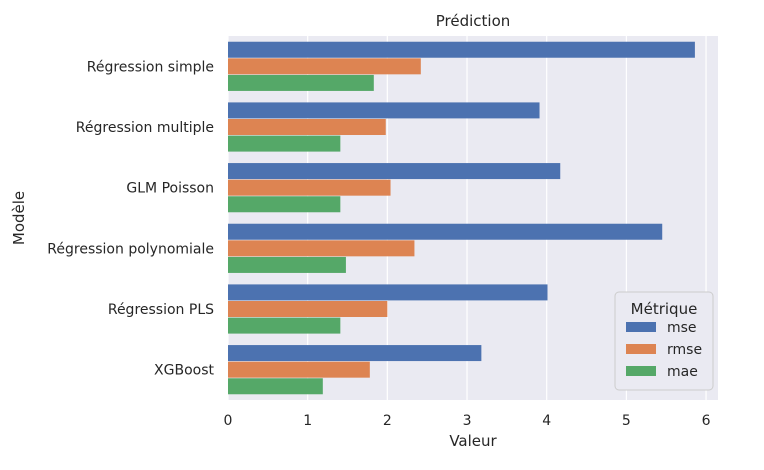 Image resolution: width=764 pixels, height=470 pixels. What do you see at coordinates (706, 421) in the screenshot?
I see `x-tick-label: 6` at bounding box center [706, 421].